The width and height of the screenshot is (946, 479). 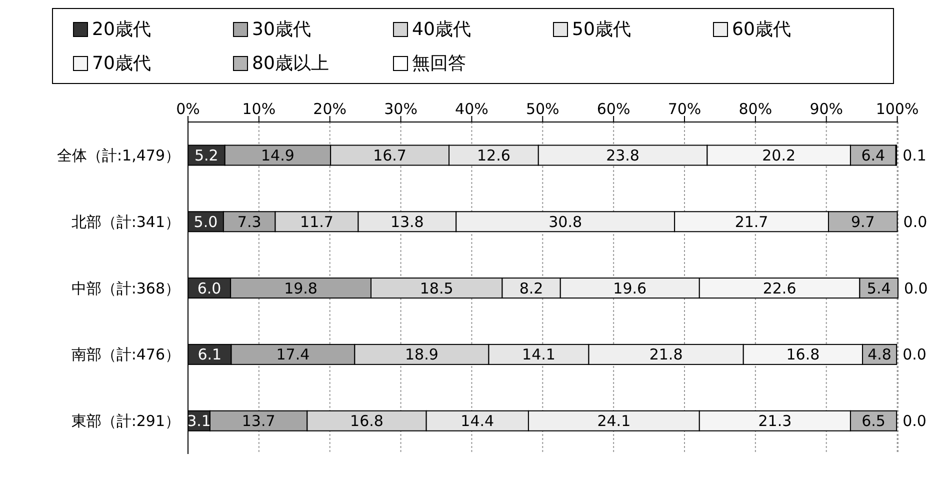 What do you see at coordinates (293, 355) in the screenshot?
I see `data-label: 17.4` at bounding box center [293, 355].